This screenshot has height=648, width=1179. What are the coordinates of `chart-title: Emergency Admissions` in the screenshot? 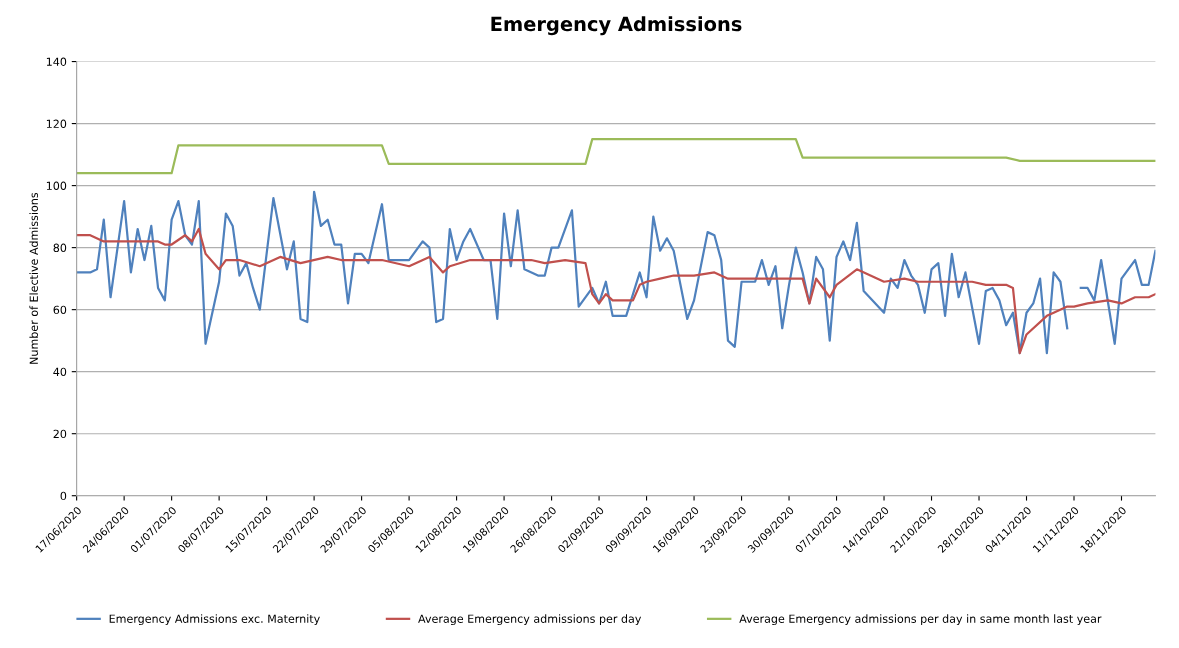 It's located at (616, 26).